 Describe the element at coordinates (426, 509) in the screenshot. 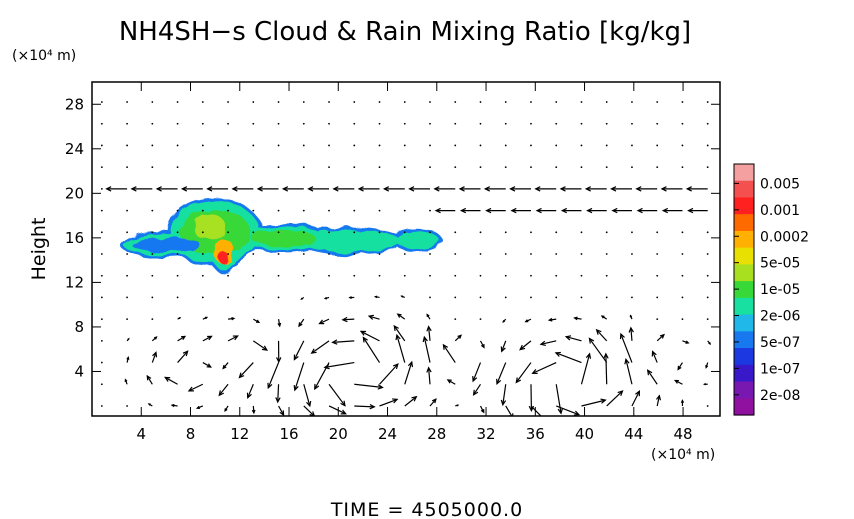

I see `time-label: TIME = 4505000.0` at that location.